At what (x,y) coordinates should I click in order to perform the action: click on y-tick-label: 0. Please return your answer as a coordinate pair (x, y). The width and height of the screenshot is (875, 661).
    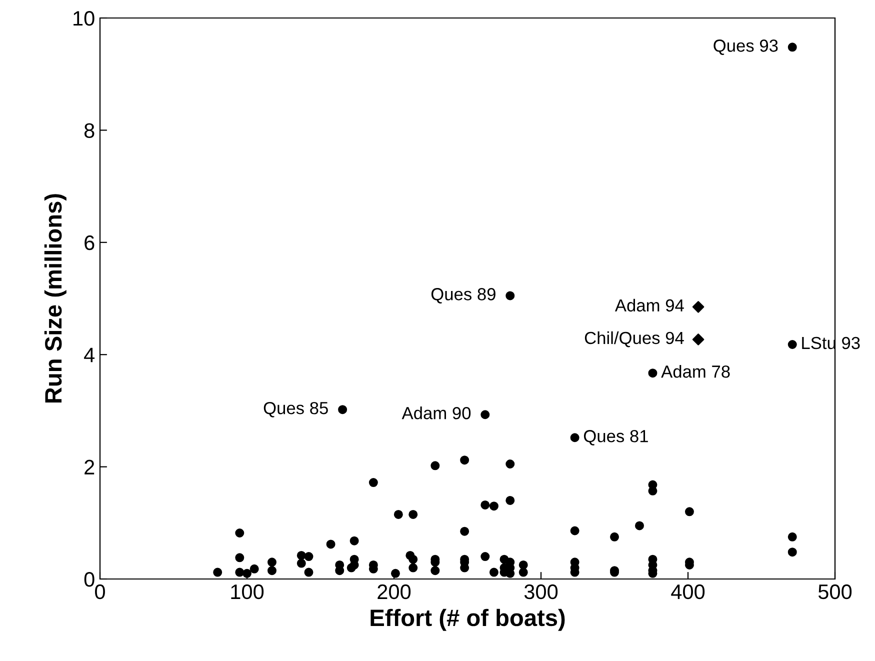
    Looking at the image, I should click on (89, 579).